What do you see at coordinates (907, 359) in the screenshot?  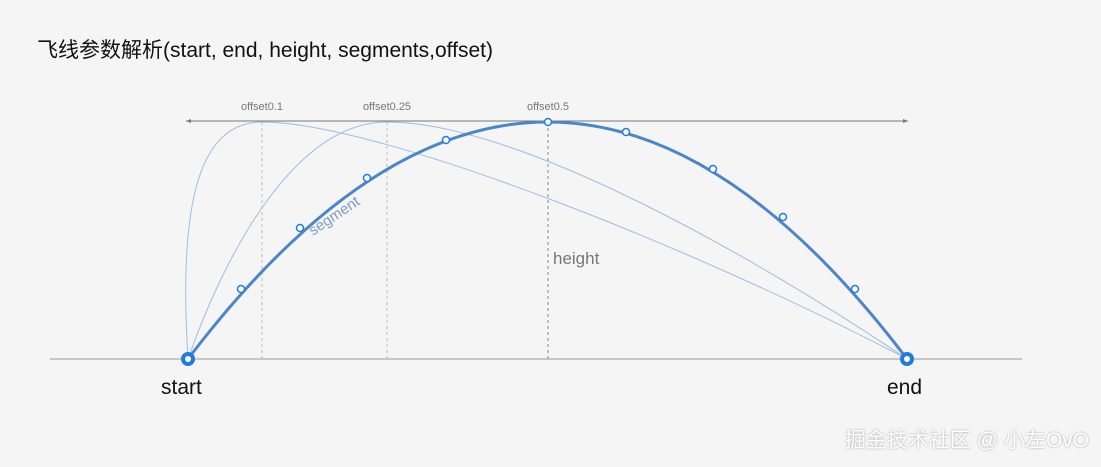 I see `end-point` at bounding box center [907, 359].